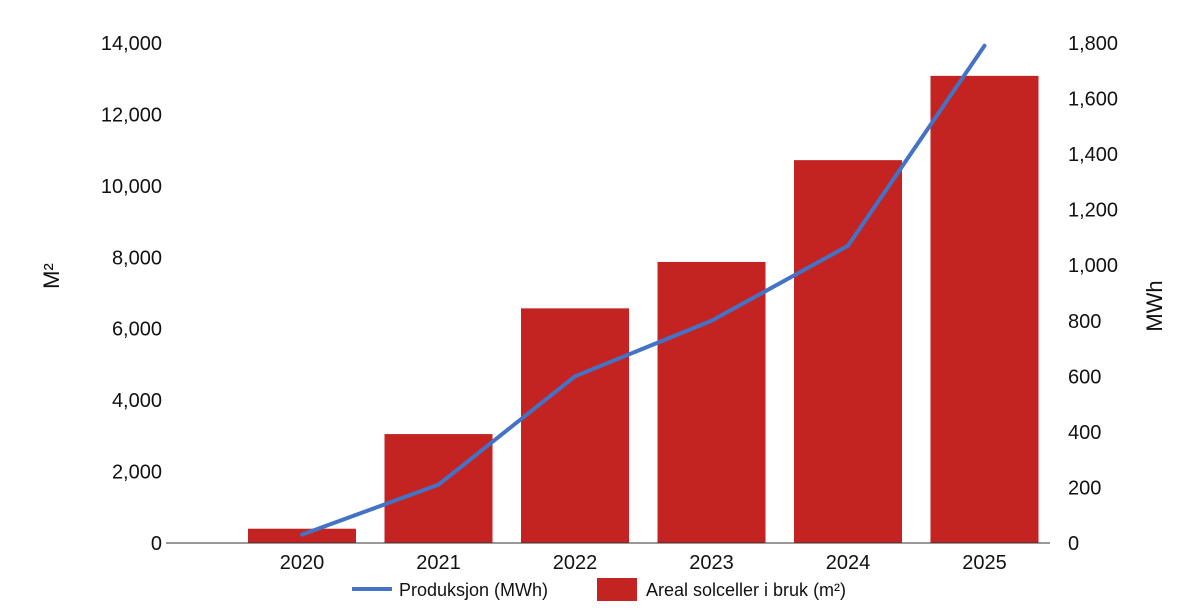 The image size is (1179, 616). Describe the element at coordinates (137, 401) in the screenshot. I see `y-left-tick-label: 4,000` at that location.